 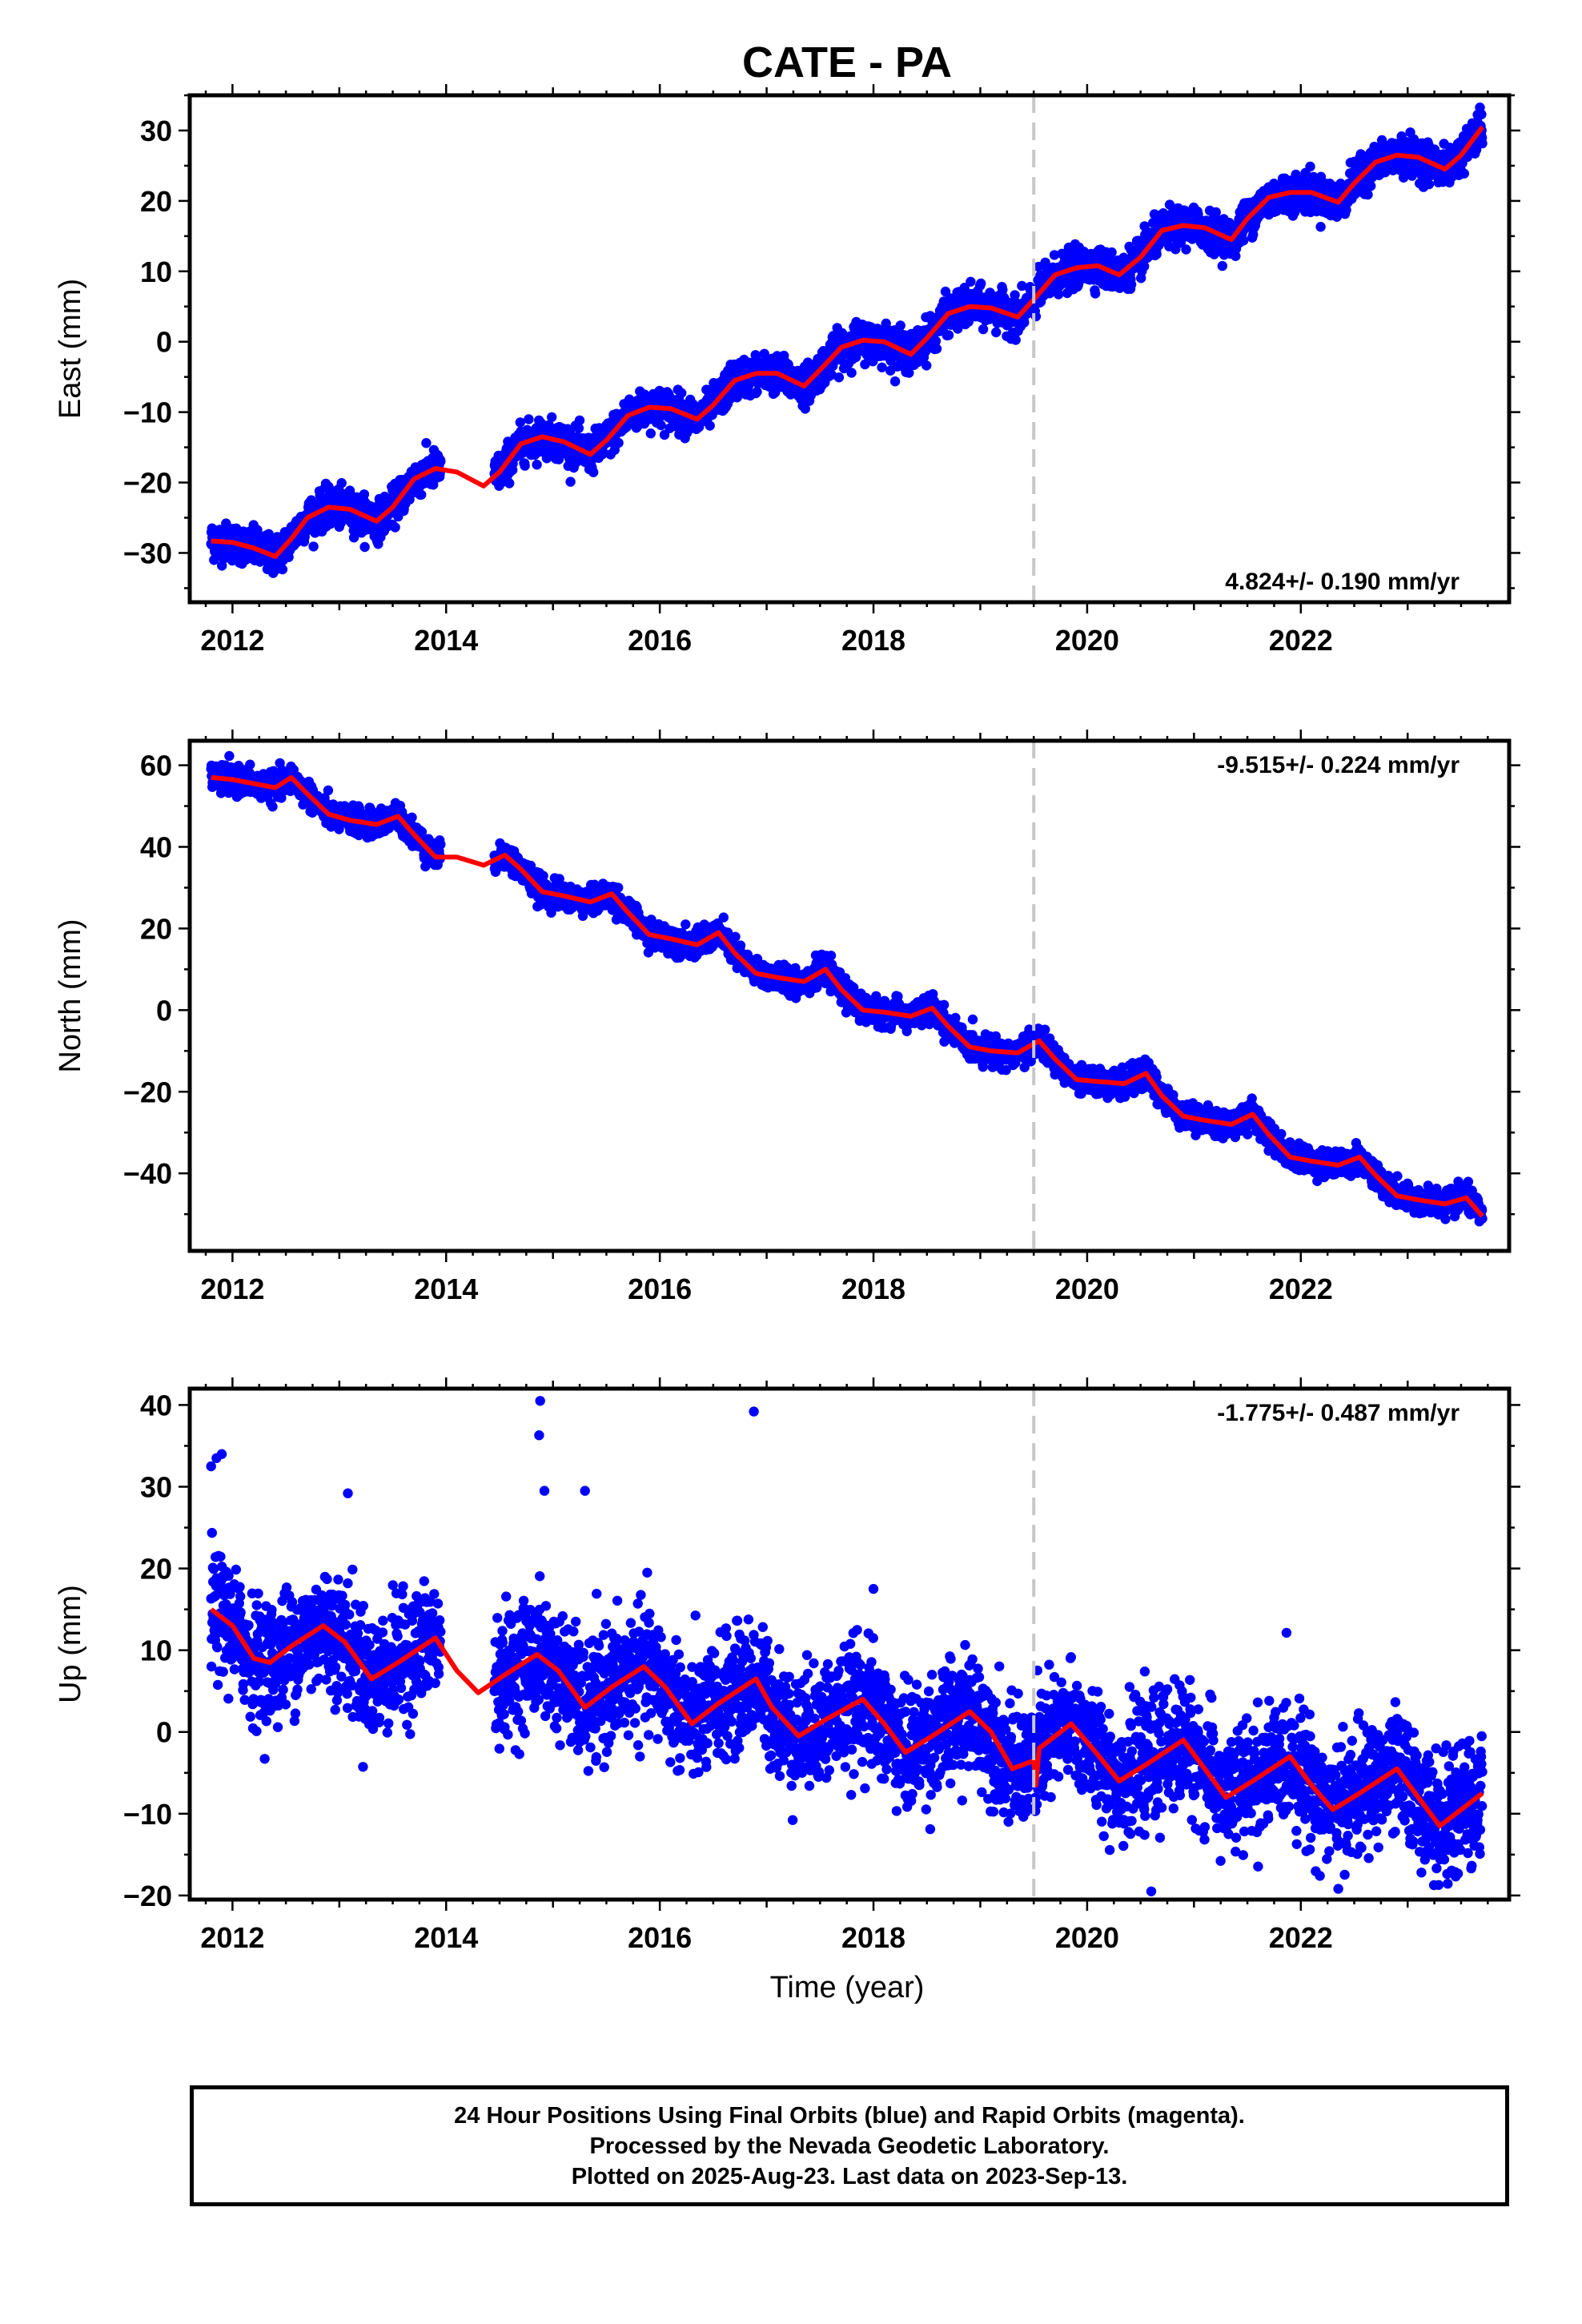 I want to click on east-x-tick-label: 2022, so click(x=1301, y=640).